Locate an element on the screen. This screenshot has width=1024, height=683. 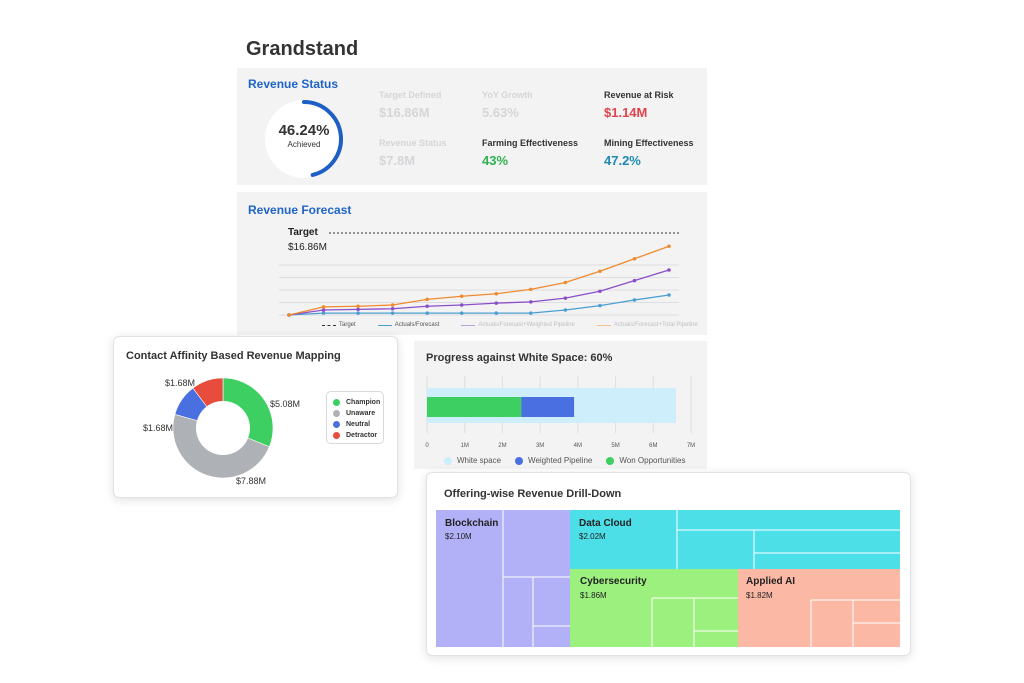
ws-bar-won-opportunities is located at coordinates (474, 407).